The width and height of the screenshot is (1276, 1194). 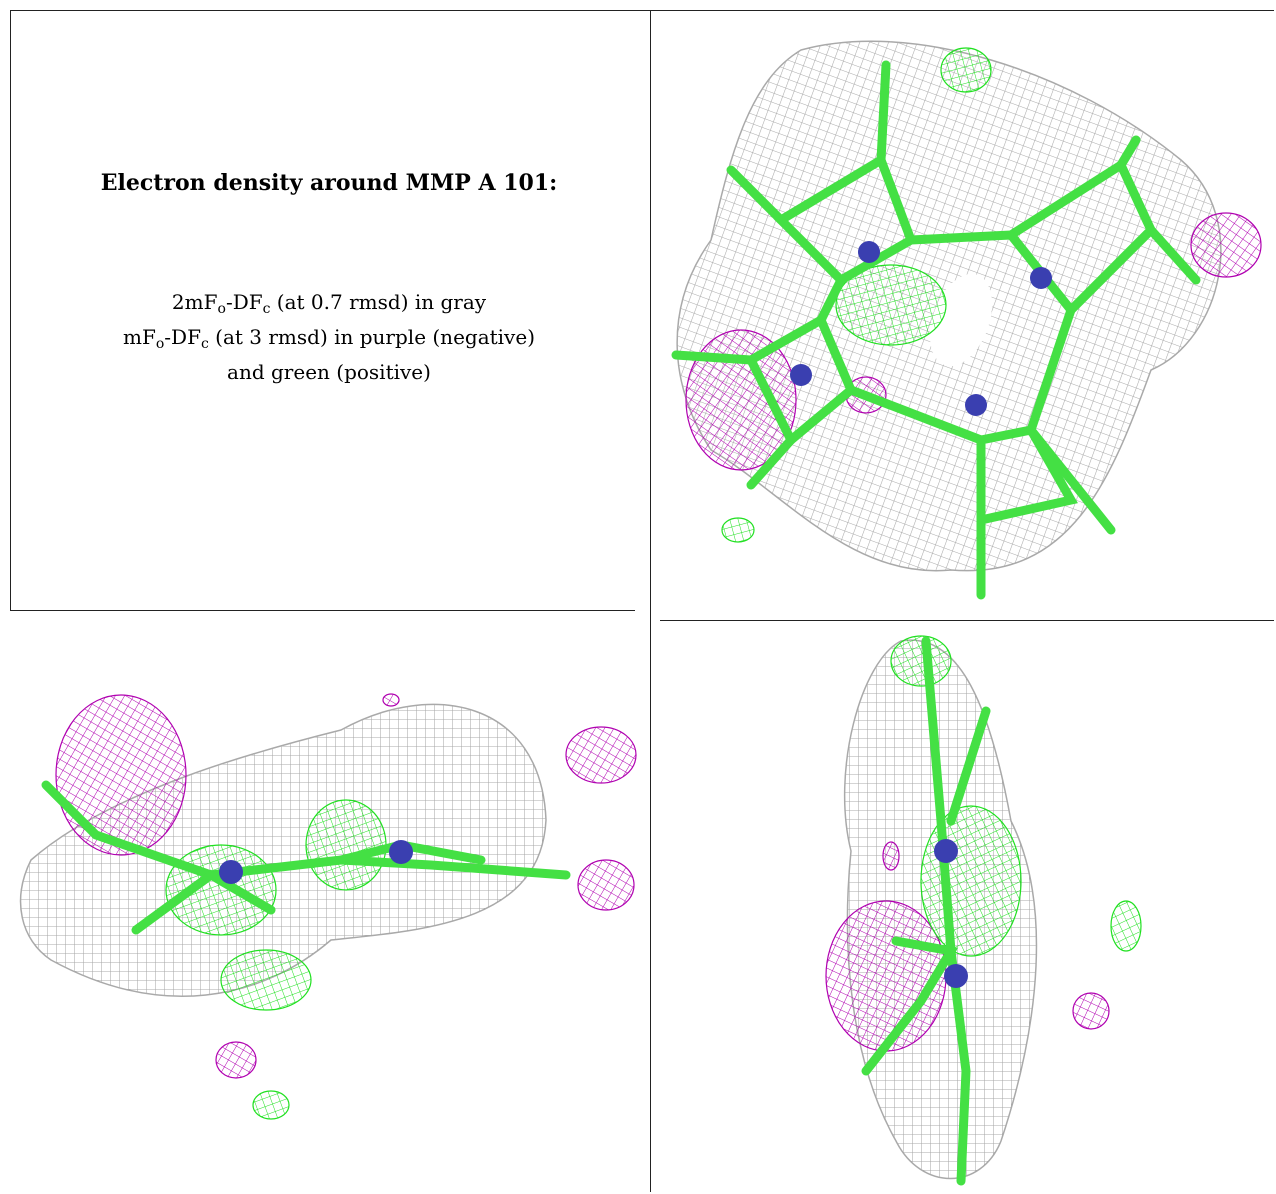 What do you see at coordinates (329, 372) in the screenshot?
I see `caption-line-3: and green (positive)` at bounding box center [329, 372].